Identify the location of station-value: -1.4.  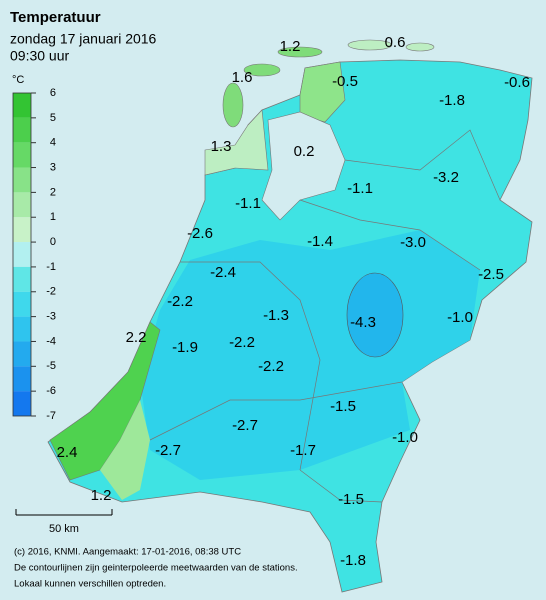
(320, 241).